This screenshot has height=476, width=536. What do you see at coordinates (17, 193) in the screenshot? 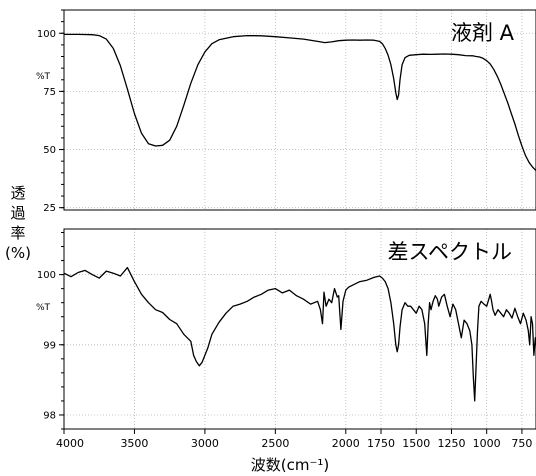
I see `y-axis-title-line-1: 透` at bounding box center [17, 193].